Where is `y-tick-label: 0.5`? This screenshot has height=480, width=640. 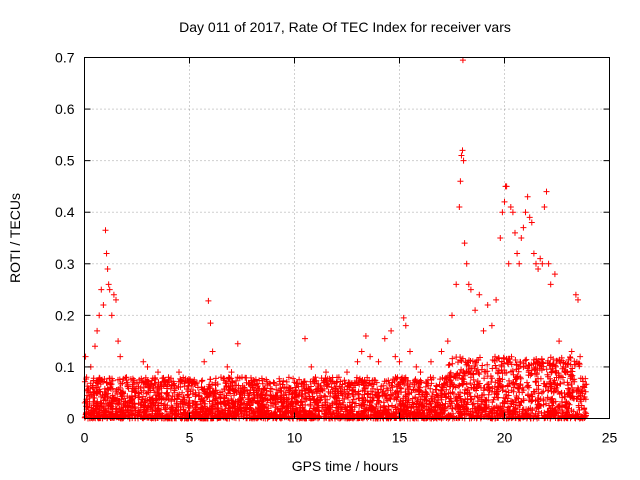 y-tick-label: 0.5 is located at coordinates (65, 161).